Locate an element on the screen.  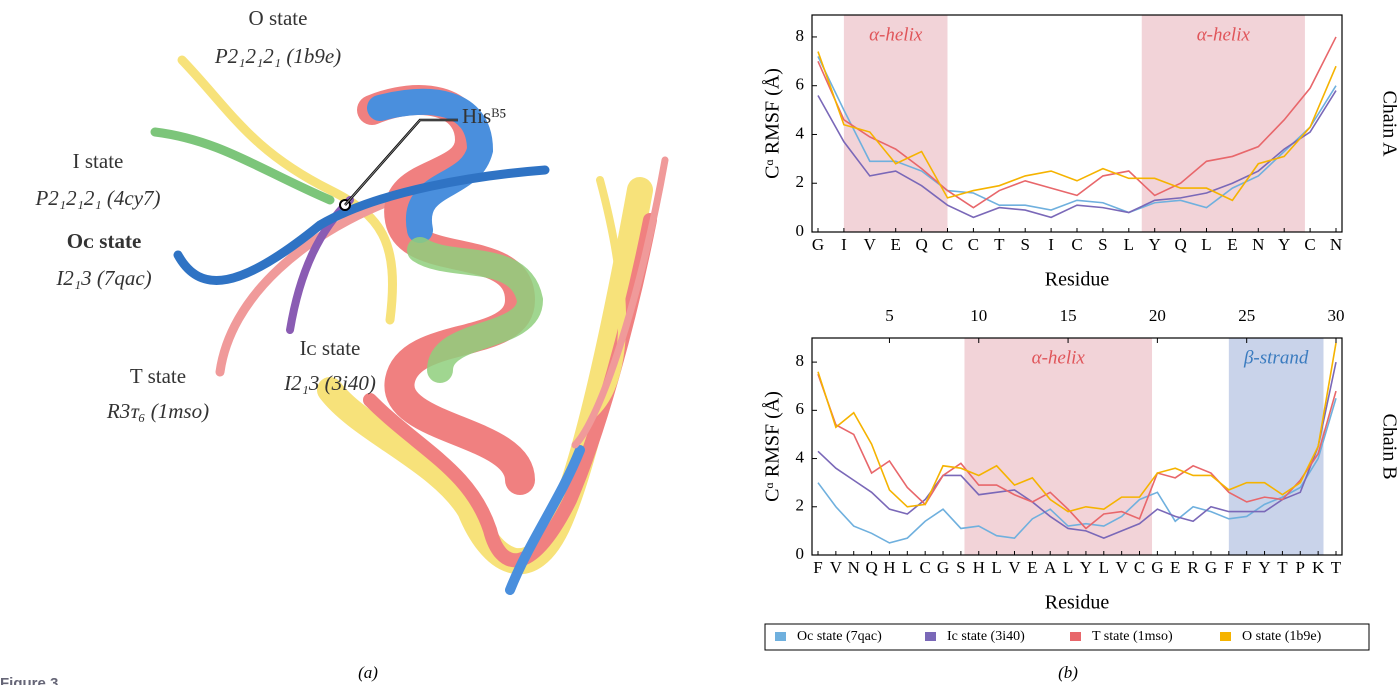
panel-label: (a) is located at coordinates (368, 672).